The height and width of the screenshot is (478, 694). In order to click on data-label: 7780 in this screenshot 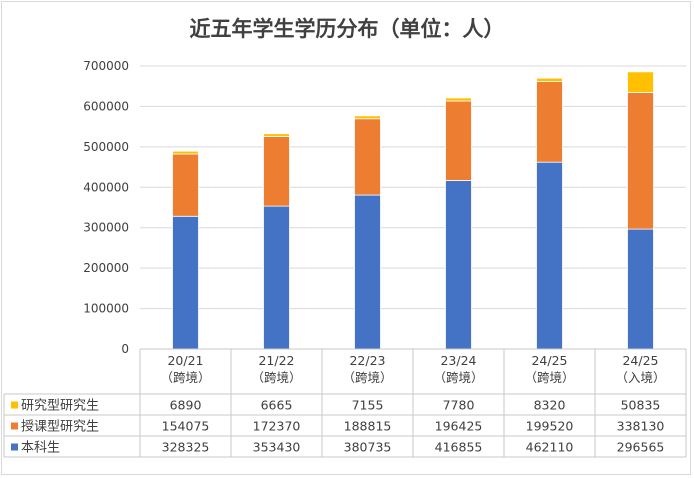, I will do `click(459, 405)`.